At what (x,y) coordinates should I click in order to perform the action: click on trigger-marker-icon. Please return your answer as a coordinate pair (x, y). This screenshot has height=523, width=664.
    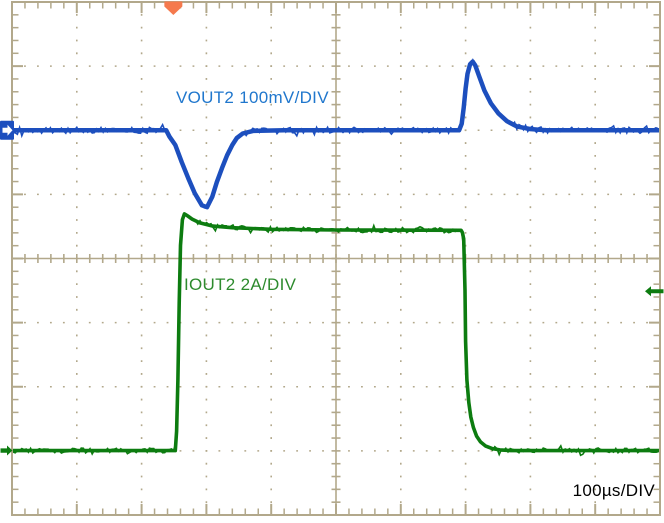
    Looking at the image, I should click on (173, 8).